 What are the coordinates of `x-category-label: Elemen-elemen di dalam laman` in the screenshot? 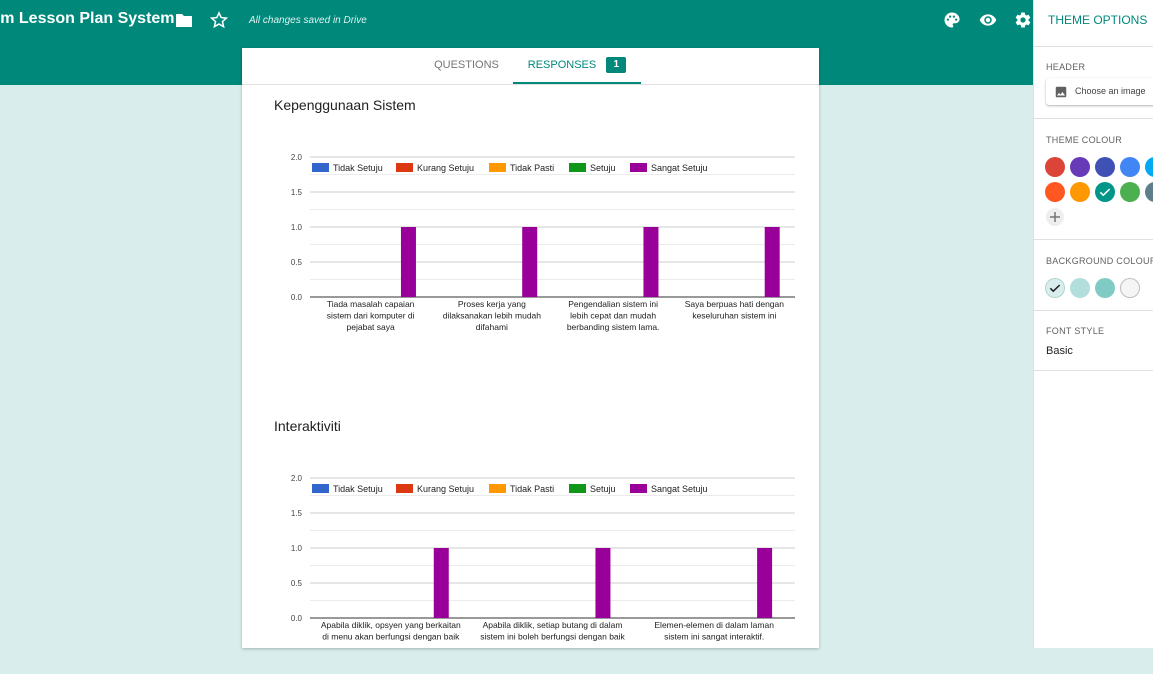 It's located at (714, 625).